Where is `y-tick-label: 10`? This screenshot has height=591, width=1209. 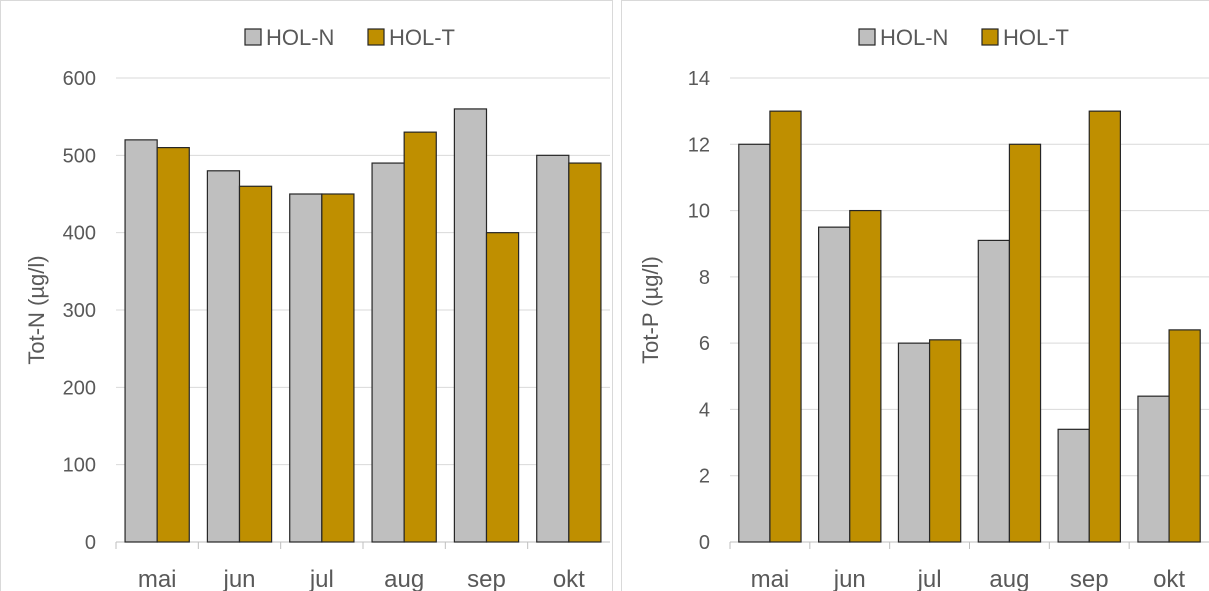 y-tick-label: 10 is located at coordinates (699, 212).